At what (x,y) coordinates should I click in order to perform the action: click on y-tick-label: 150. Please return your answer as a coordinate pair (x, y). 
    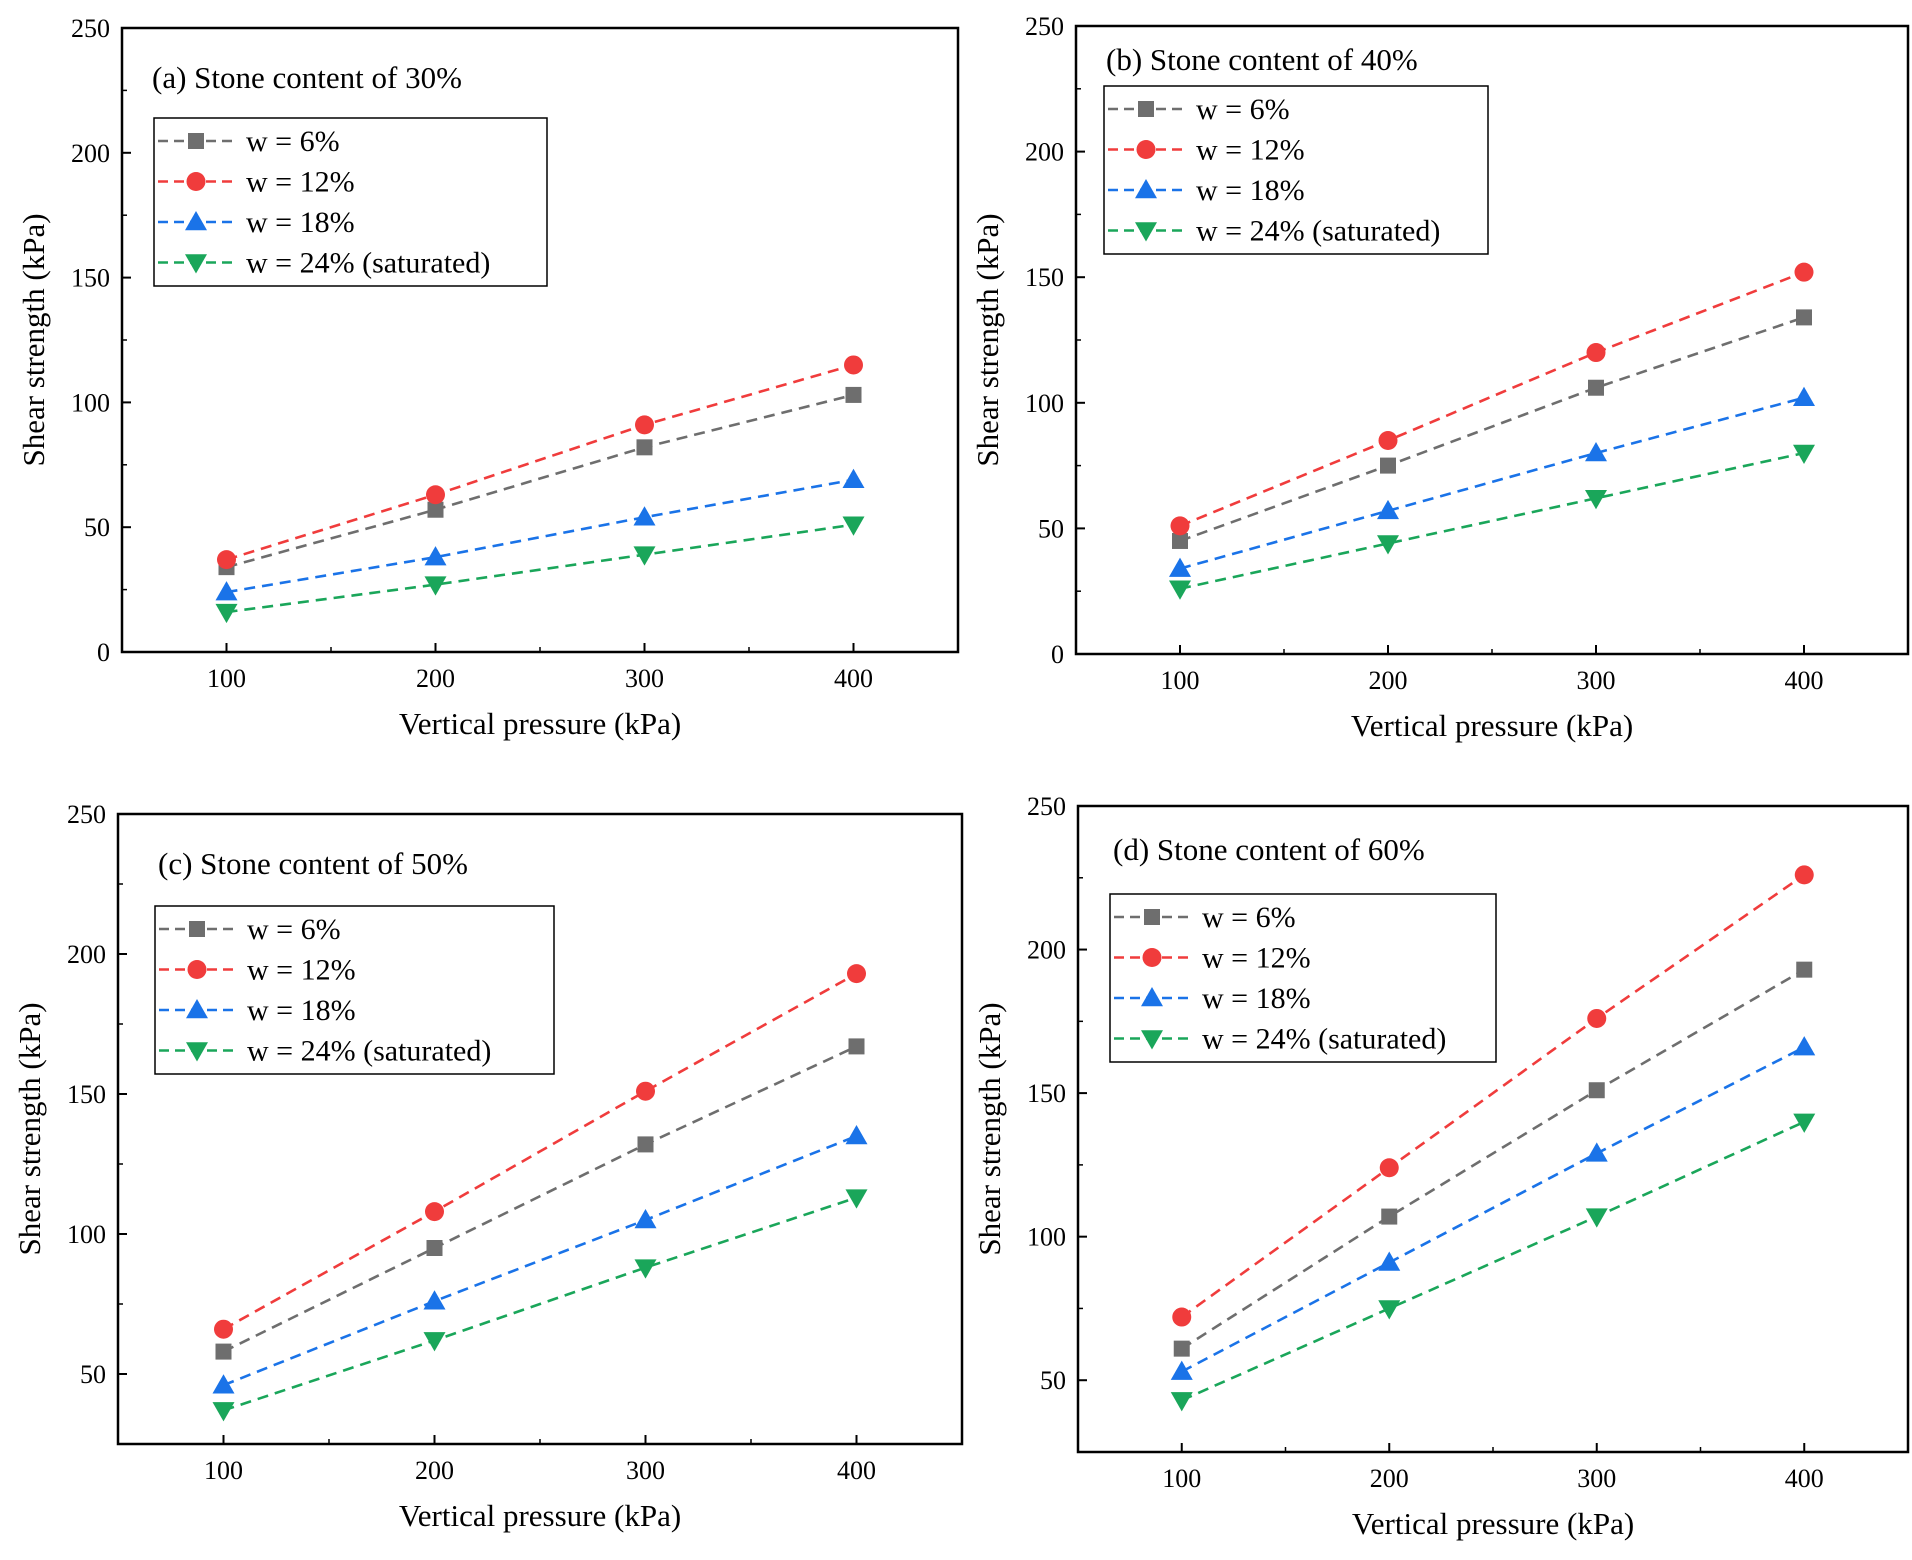
    Looking at the image, I should click on (90, 278).